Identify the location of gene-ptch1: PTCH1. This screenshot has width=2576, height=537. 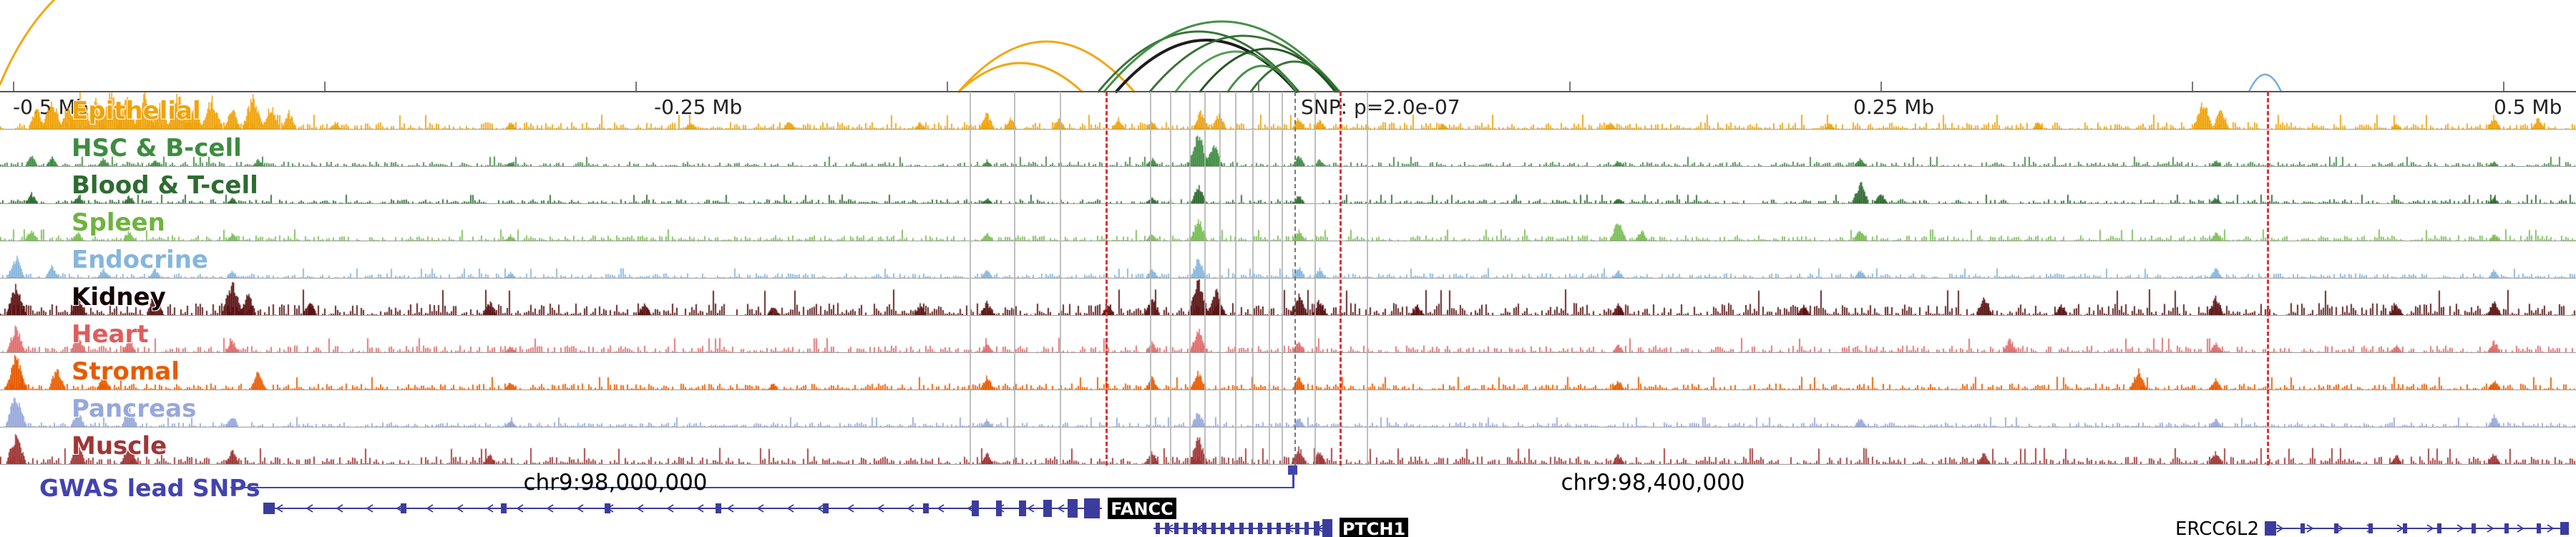
(1280, 527).